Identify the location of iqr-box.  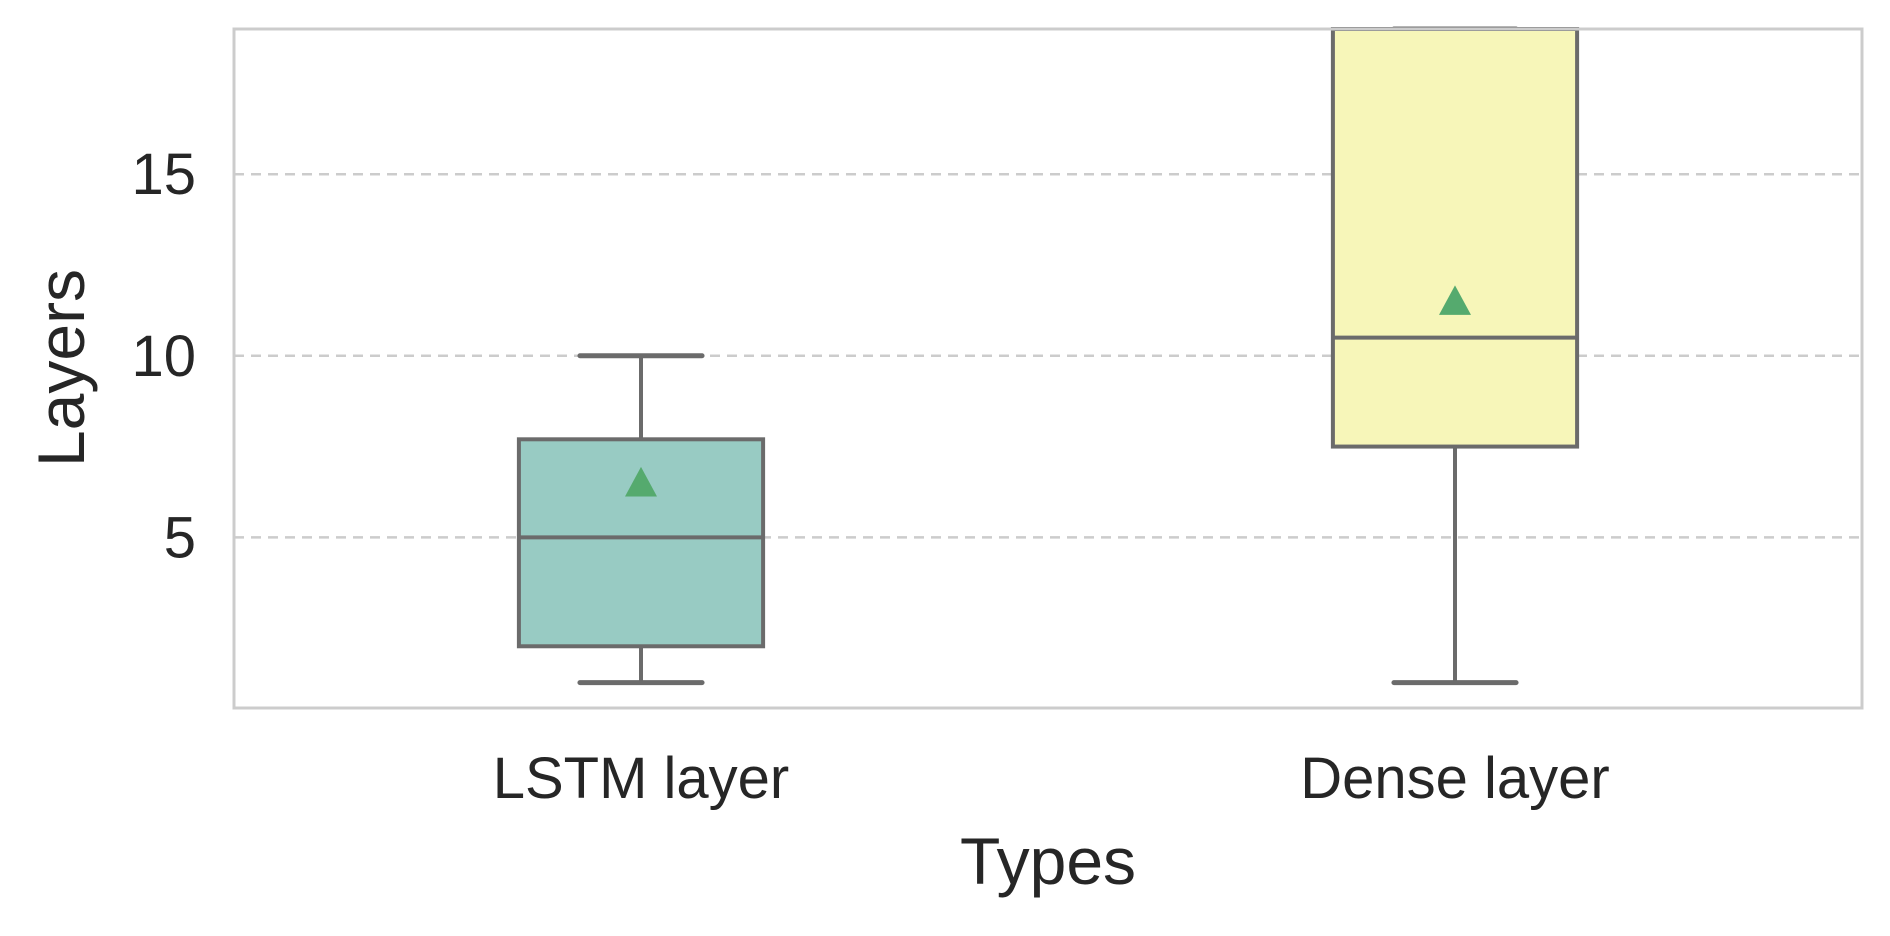
(1455, 238).